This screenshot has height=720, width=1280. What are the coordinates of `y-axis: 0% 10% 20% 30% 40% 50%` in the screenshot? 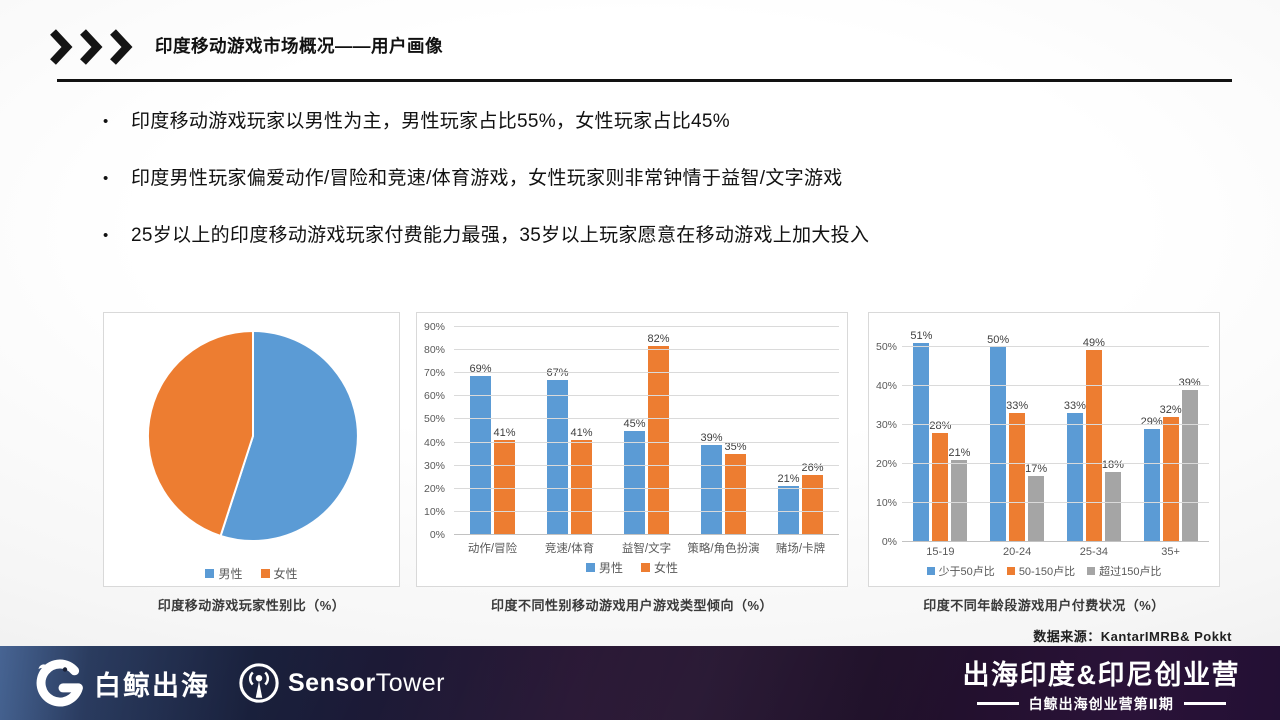 It's located at (885, 437).